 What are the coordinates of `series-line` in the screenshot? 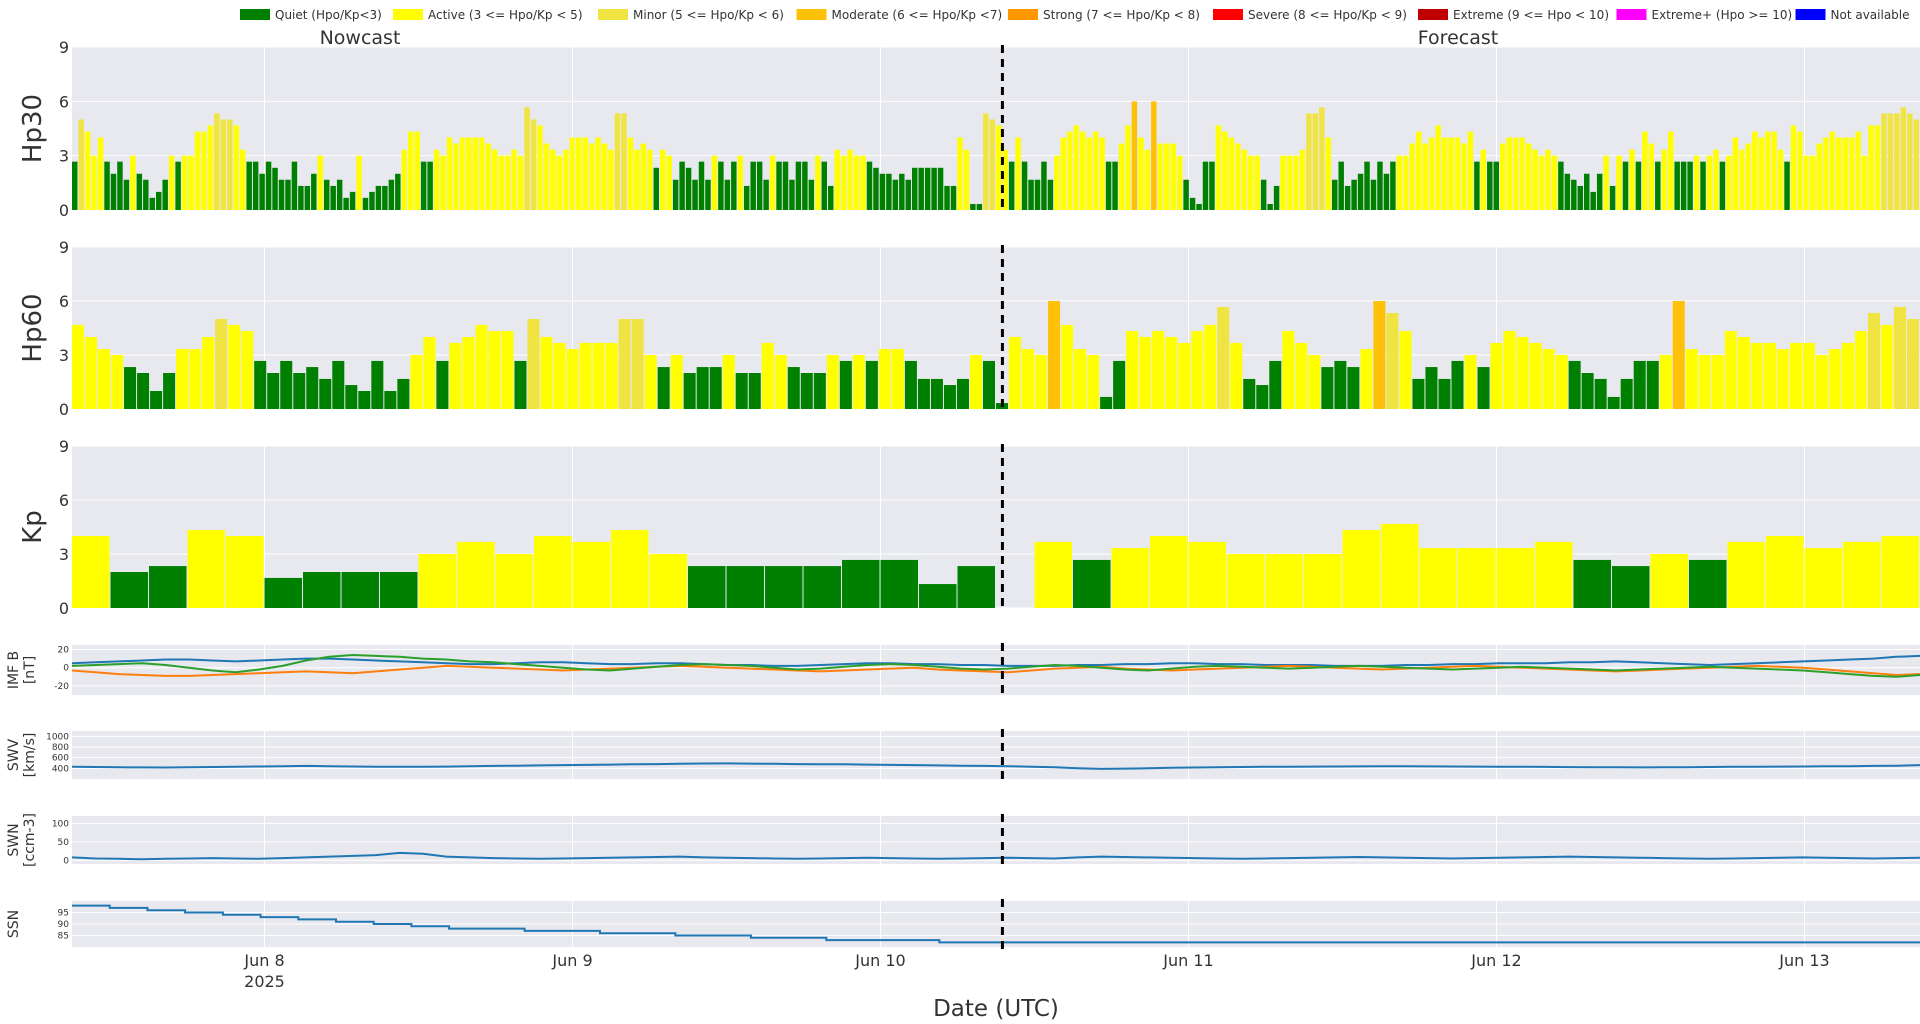 It's located at (995, 766).